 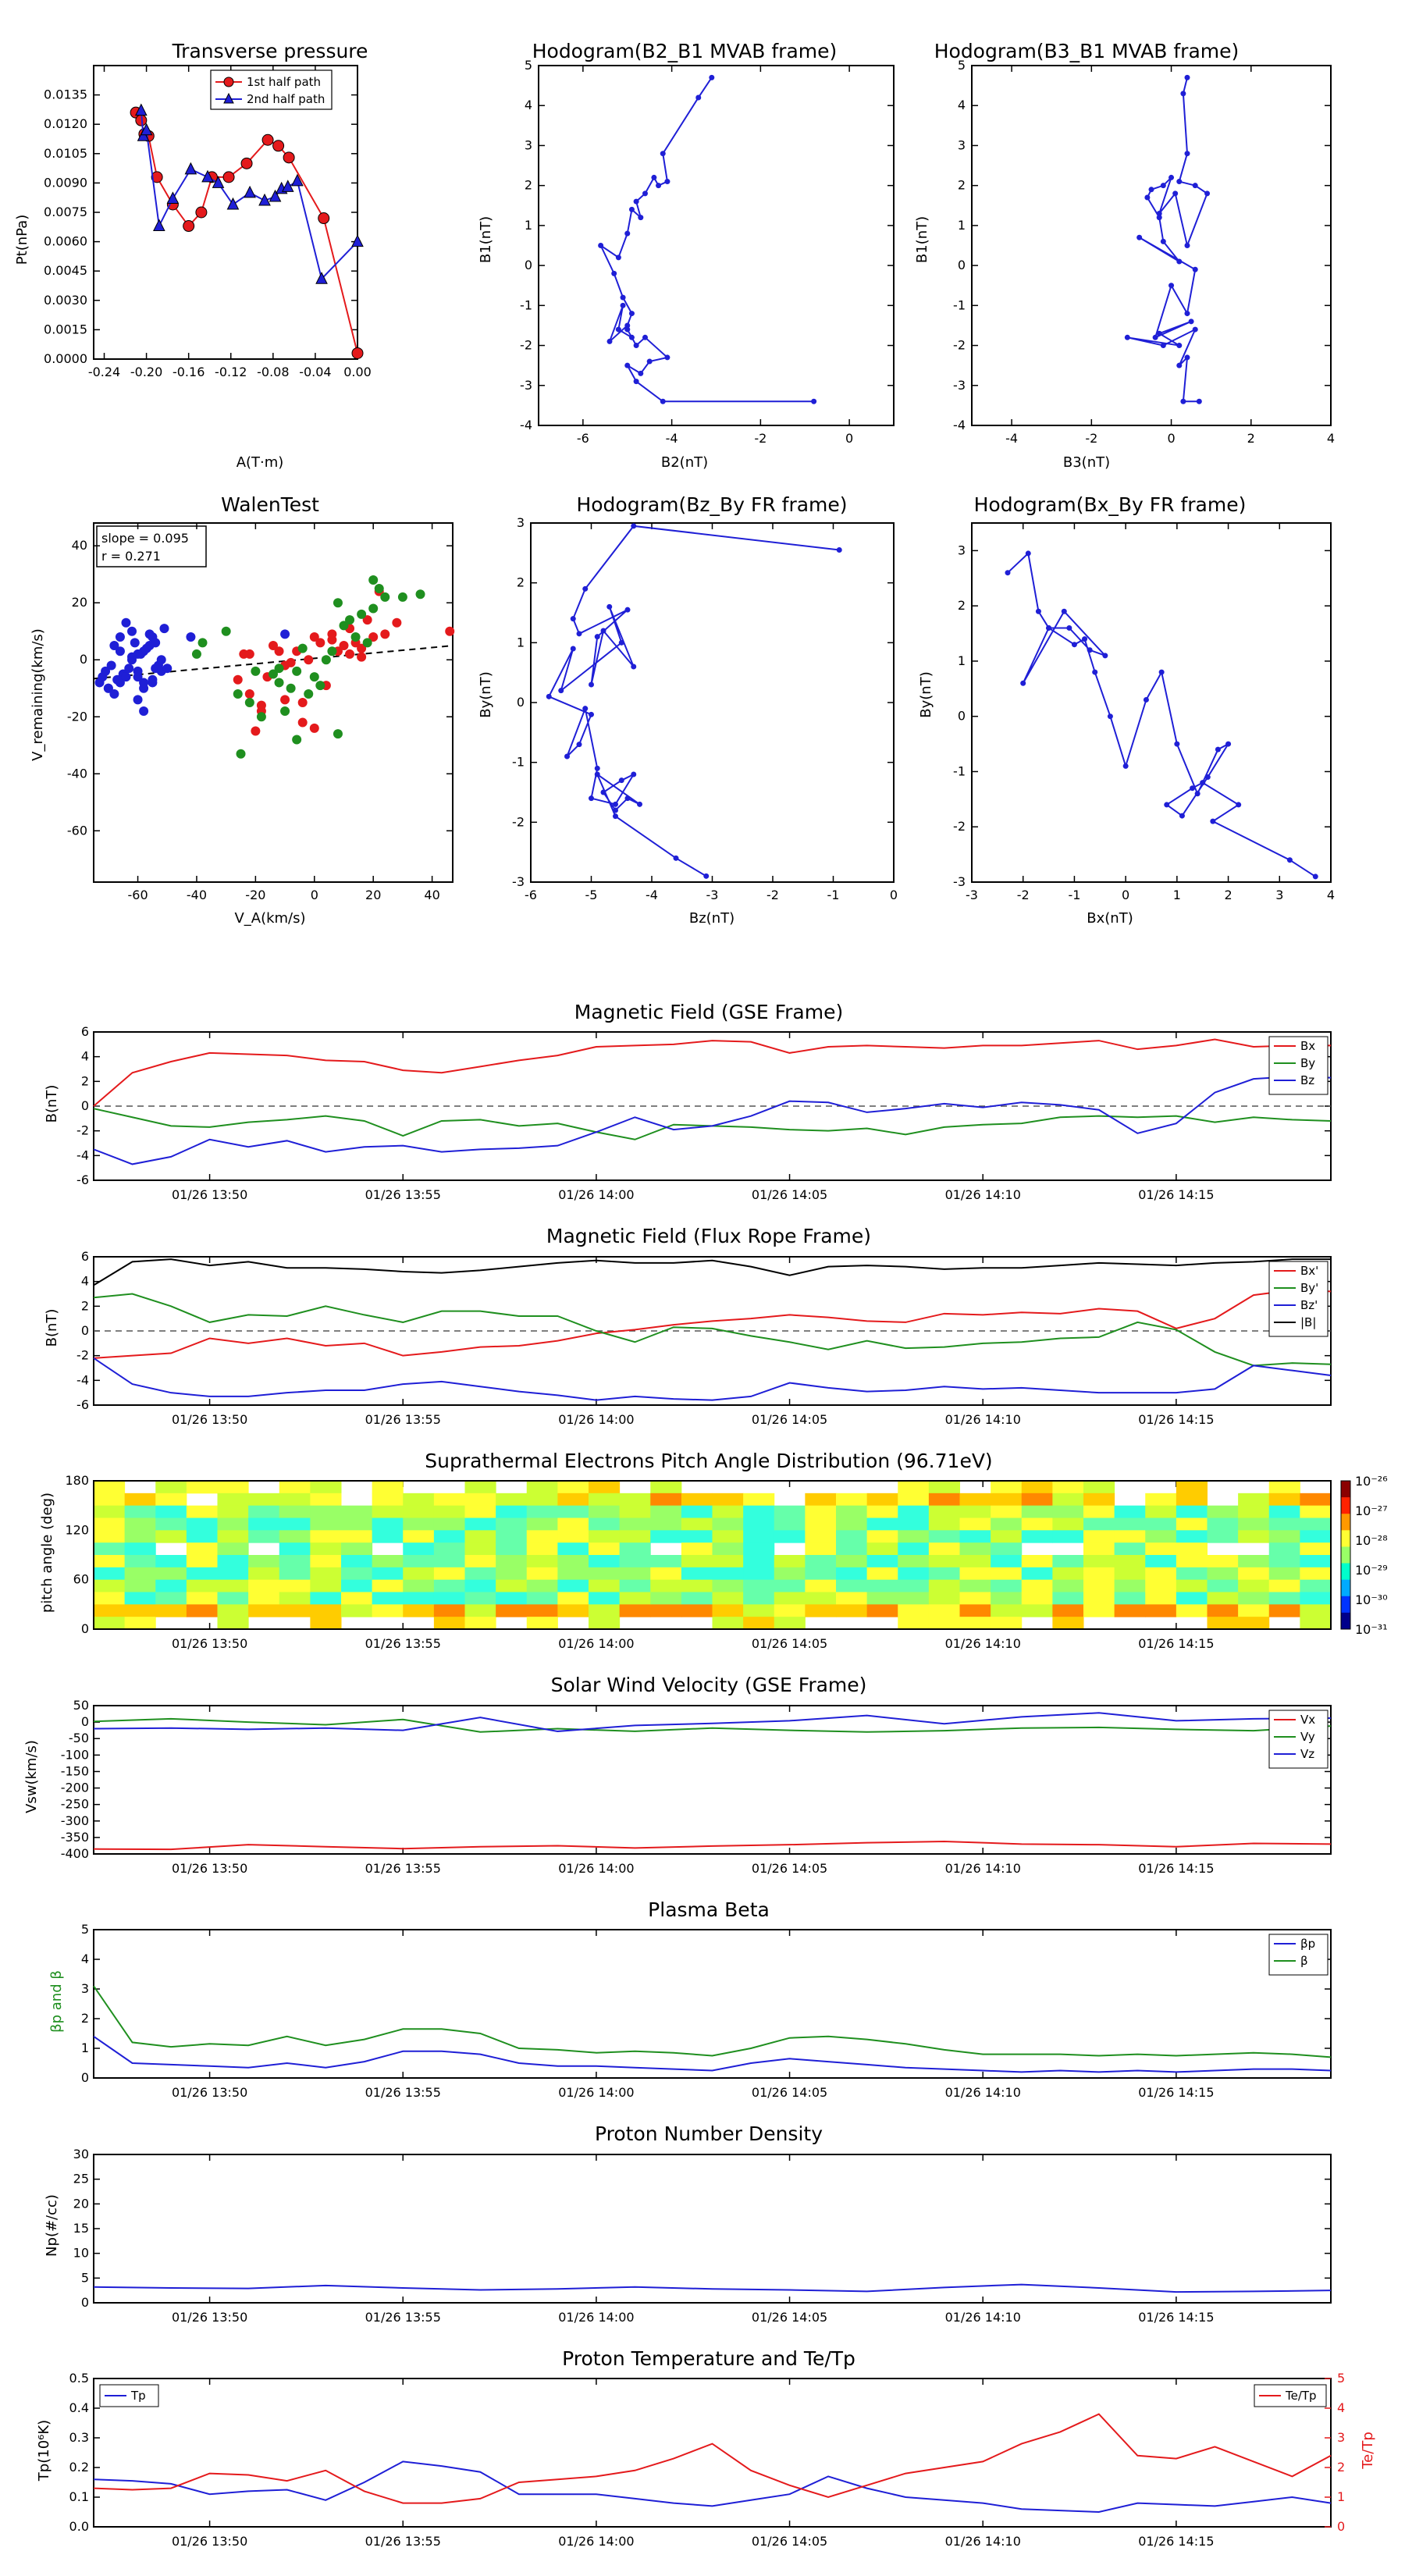 I want to click on beta-xtick-label: 01/26 14:10, so click(x=983, y=2092).